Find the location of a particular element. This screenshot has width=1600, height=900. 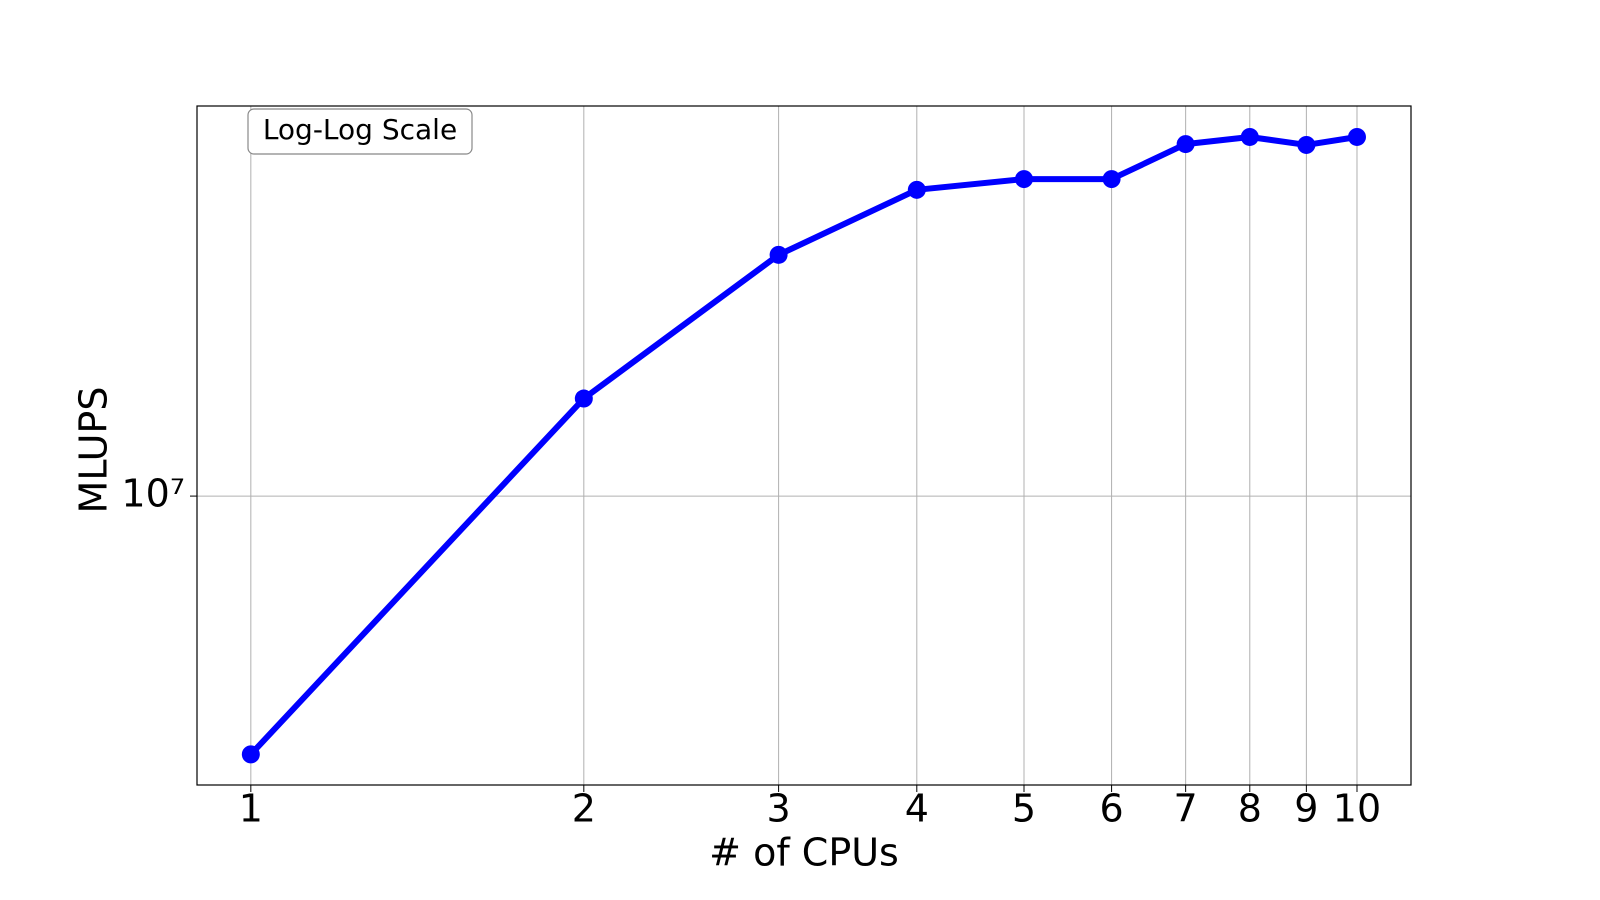

annotation-box is located at coordinates (360, 131).